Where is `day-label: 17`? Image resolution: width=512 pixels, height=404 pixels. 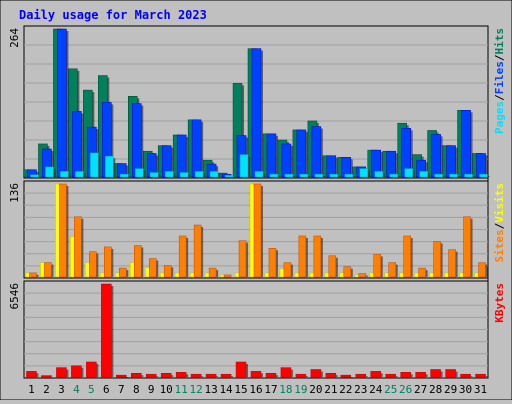 day-label: 17 is located at coordinates (270, 389).